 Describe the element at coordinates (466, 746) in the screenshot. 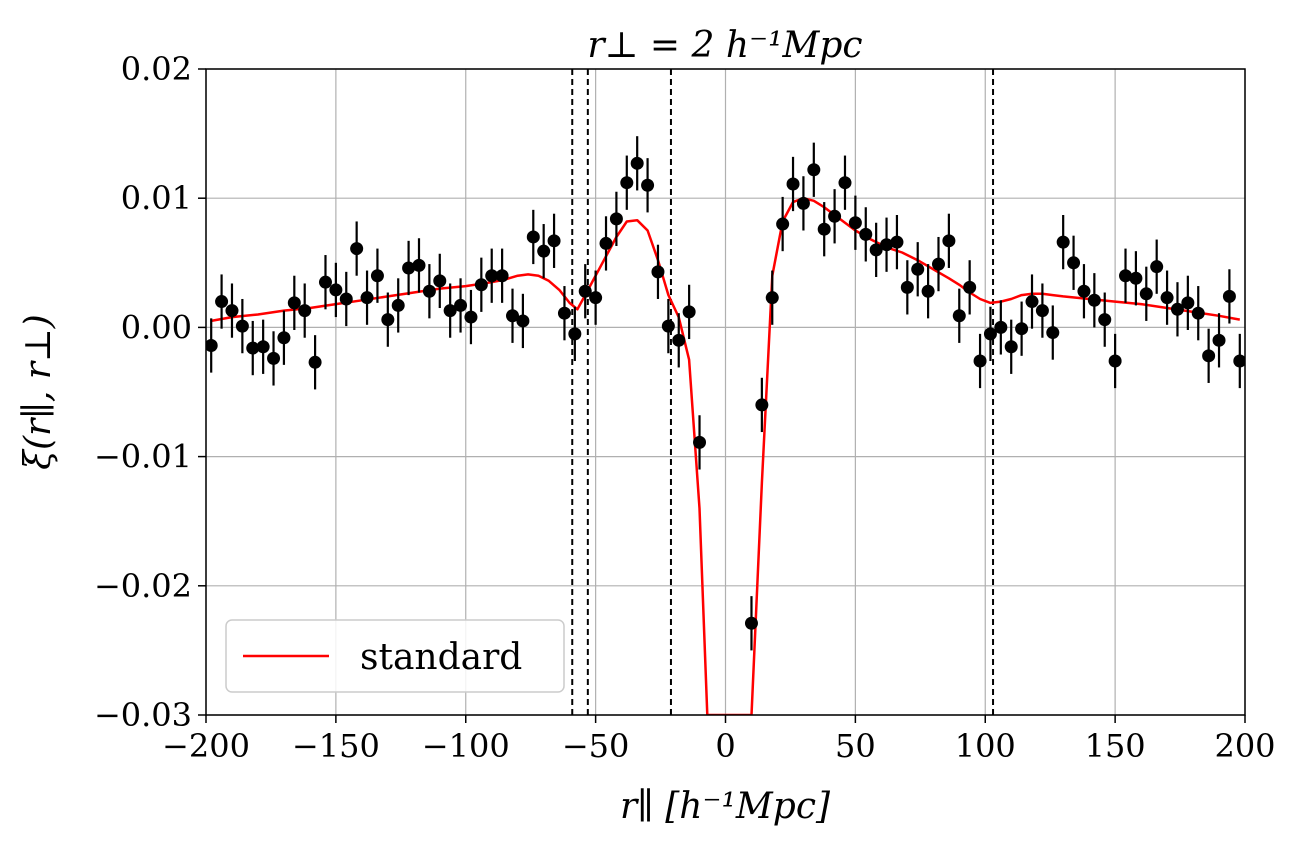

I see `x-tick-label: −100` at that location.